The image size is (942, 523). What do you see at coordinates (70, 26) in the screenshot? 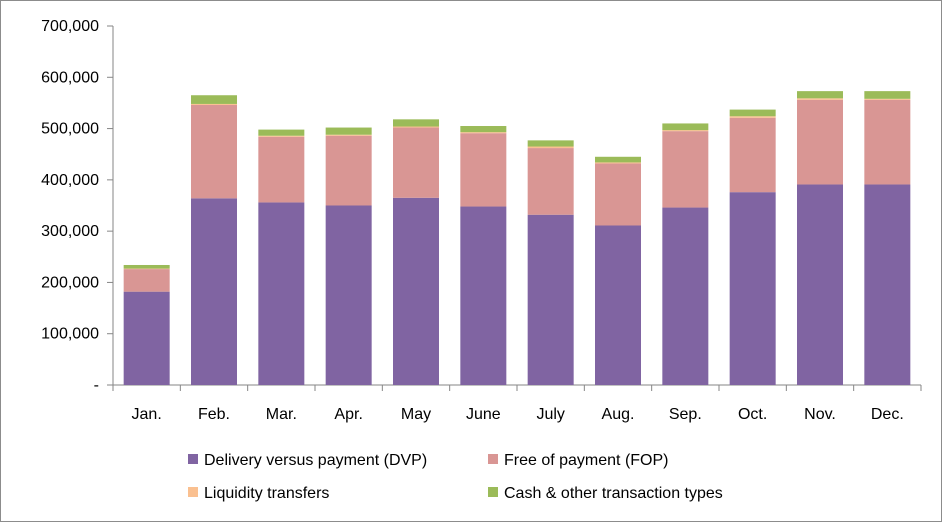
I see `y-tick-label: 700,000` at bounding box center [70, 26].